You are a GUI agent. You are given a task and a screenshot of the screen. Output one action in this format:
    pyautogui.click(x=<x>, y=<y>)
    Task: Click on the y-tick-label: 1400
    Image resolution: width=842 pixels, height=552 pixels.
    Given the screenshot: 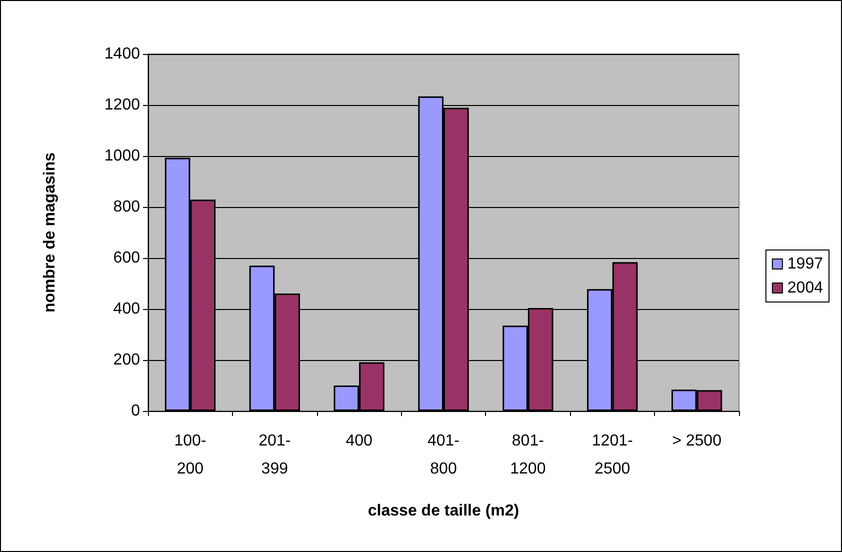 What is the action you would take?
    pyautogui.click(x=122, y=54)
    